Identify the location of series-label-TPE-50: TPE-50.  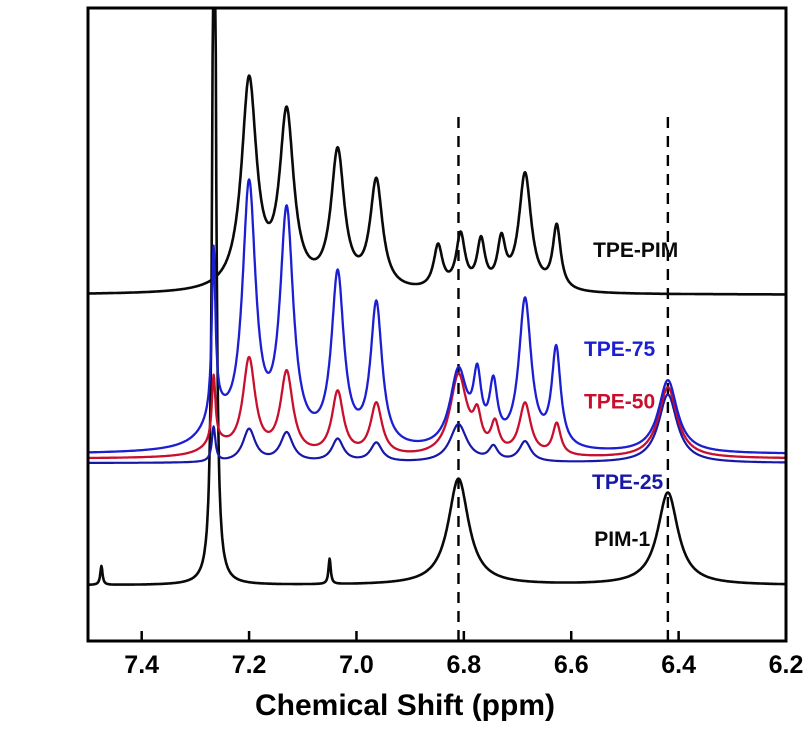
(619, 402).